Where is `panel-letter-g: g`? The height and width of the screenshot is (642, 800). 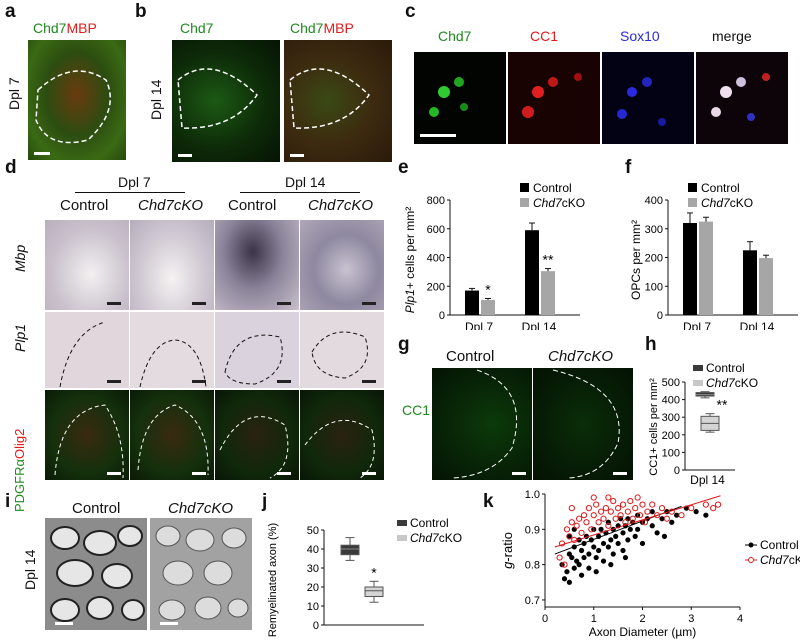
panel-letter-g: g is located at coordinates (404, 344).